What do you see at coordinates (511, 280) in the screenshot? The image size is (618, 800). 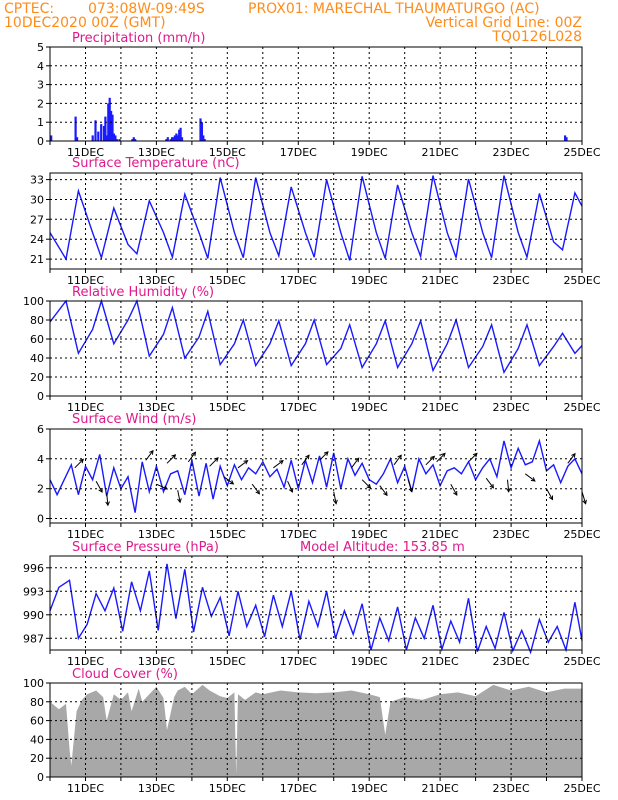 I see `temperature-xtick-label: 23DEC` at bounding box center [511, 280].